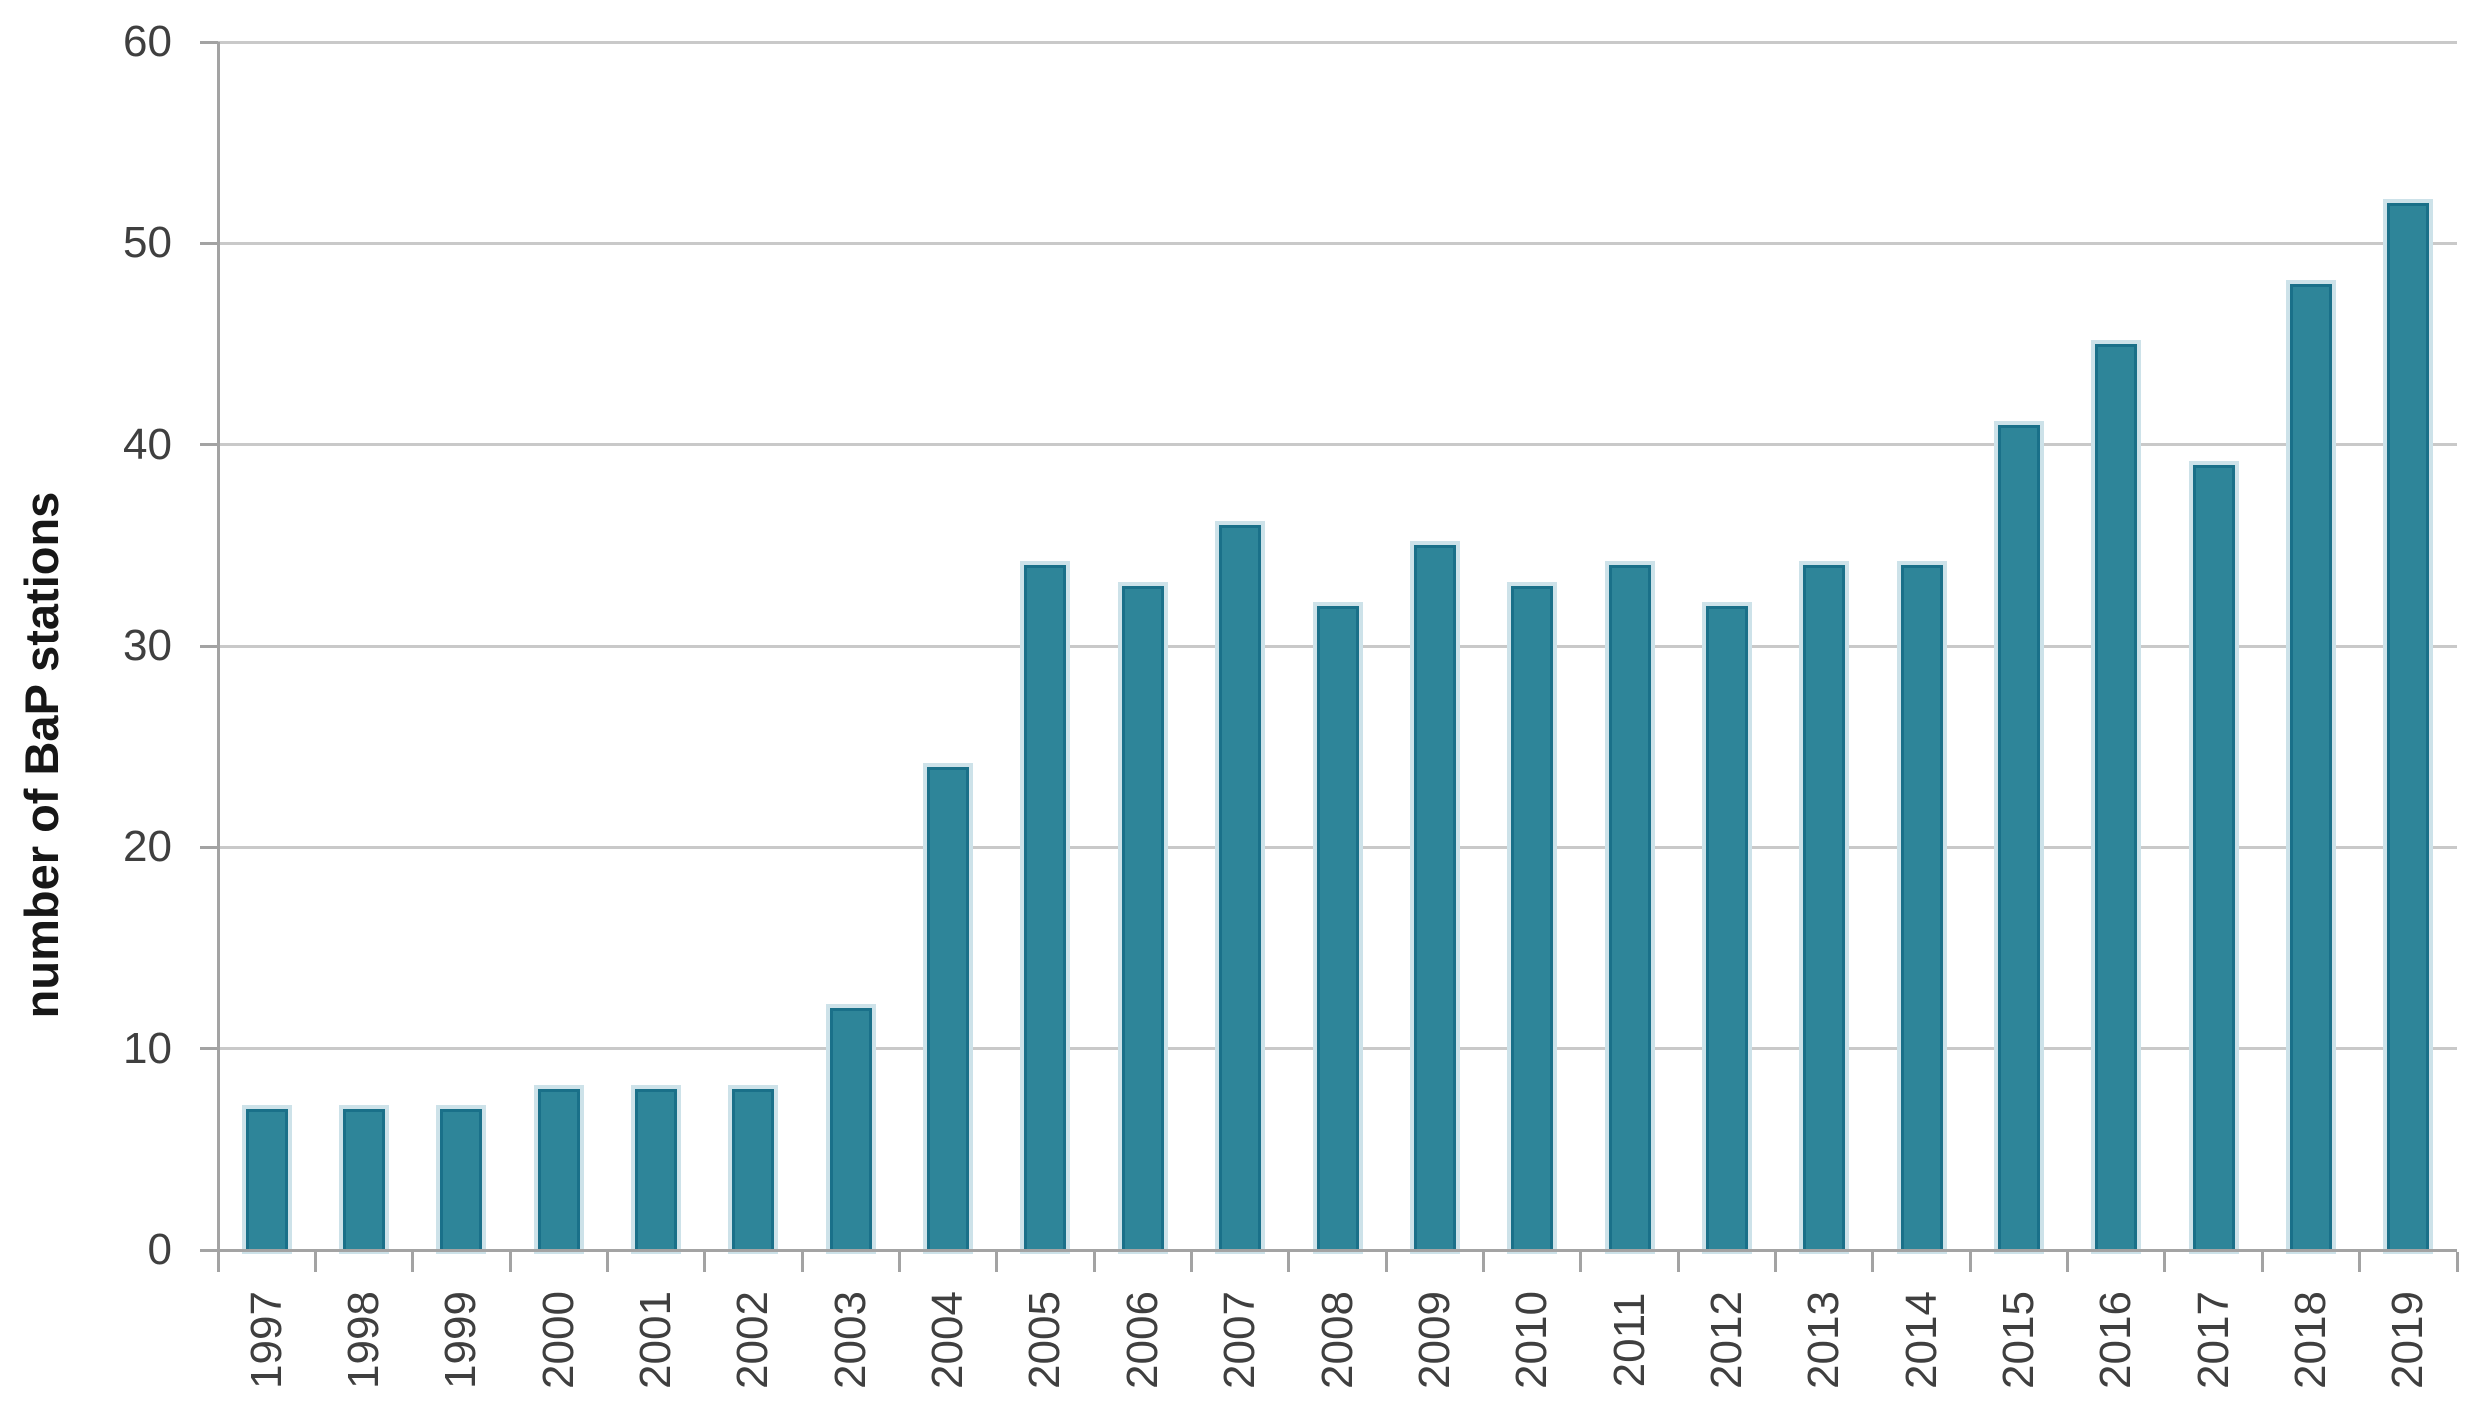 The width and height of the screenshot is (2480, 1416). I want to click on x-tick-label: 1999, so click(461, 1340).